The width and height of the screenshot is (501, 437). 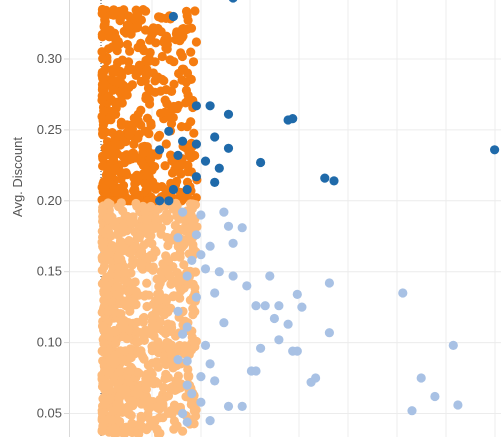 What do you see at coordinates (49, 129) in the screenshot?
I see `y-tick-label: 0.25` at bounding box center [49, 129].